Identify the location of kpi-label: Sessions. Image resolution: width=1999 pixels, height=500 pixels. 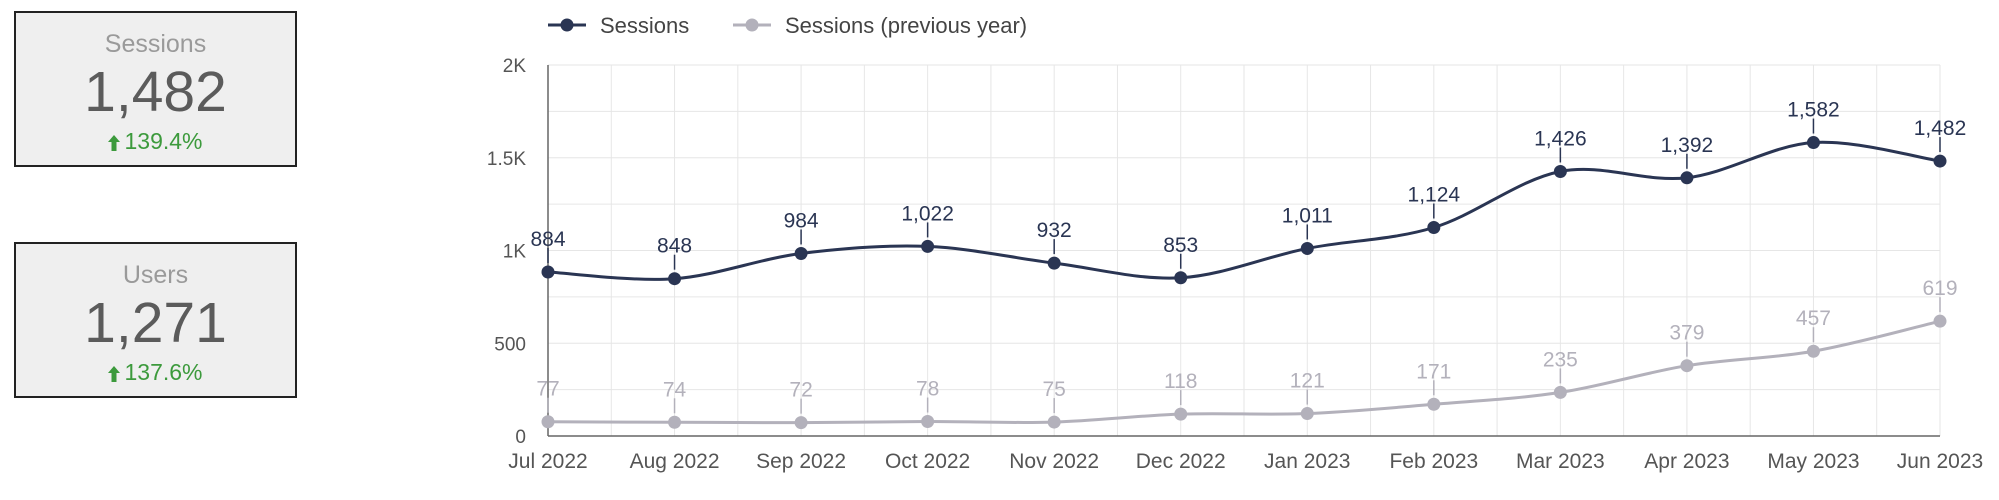
(155, 44).